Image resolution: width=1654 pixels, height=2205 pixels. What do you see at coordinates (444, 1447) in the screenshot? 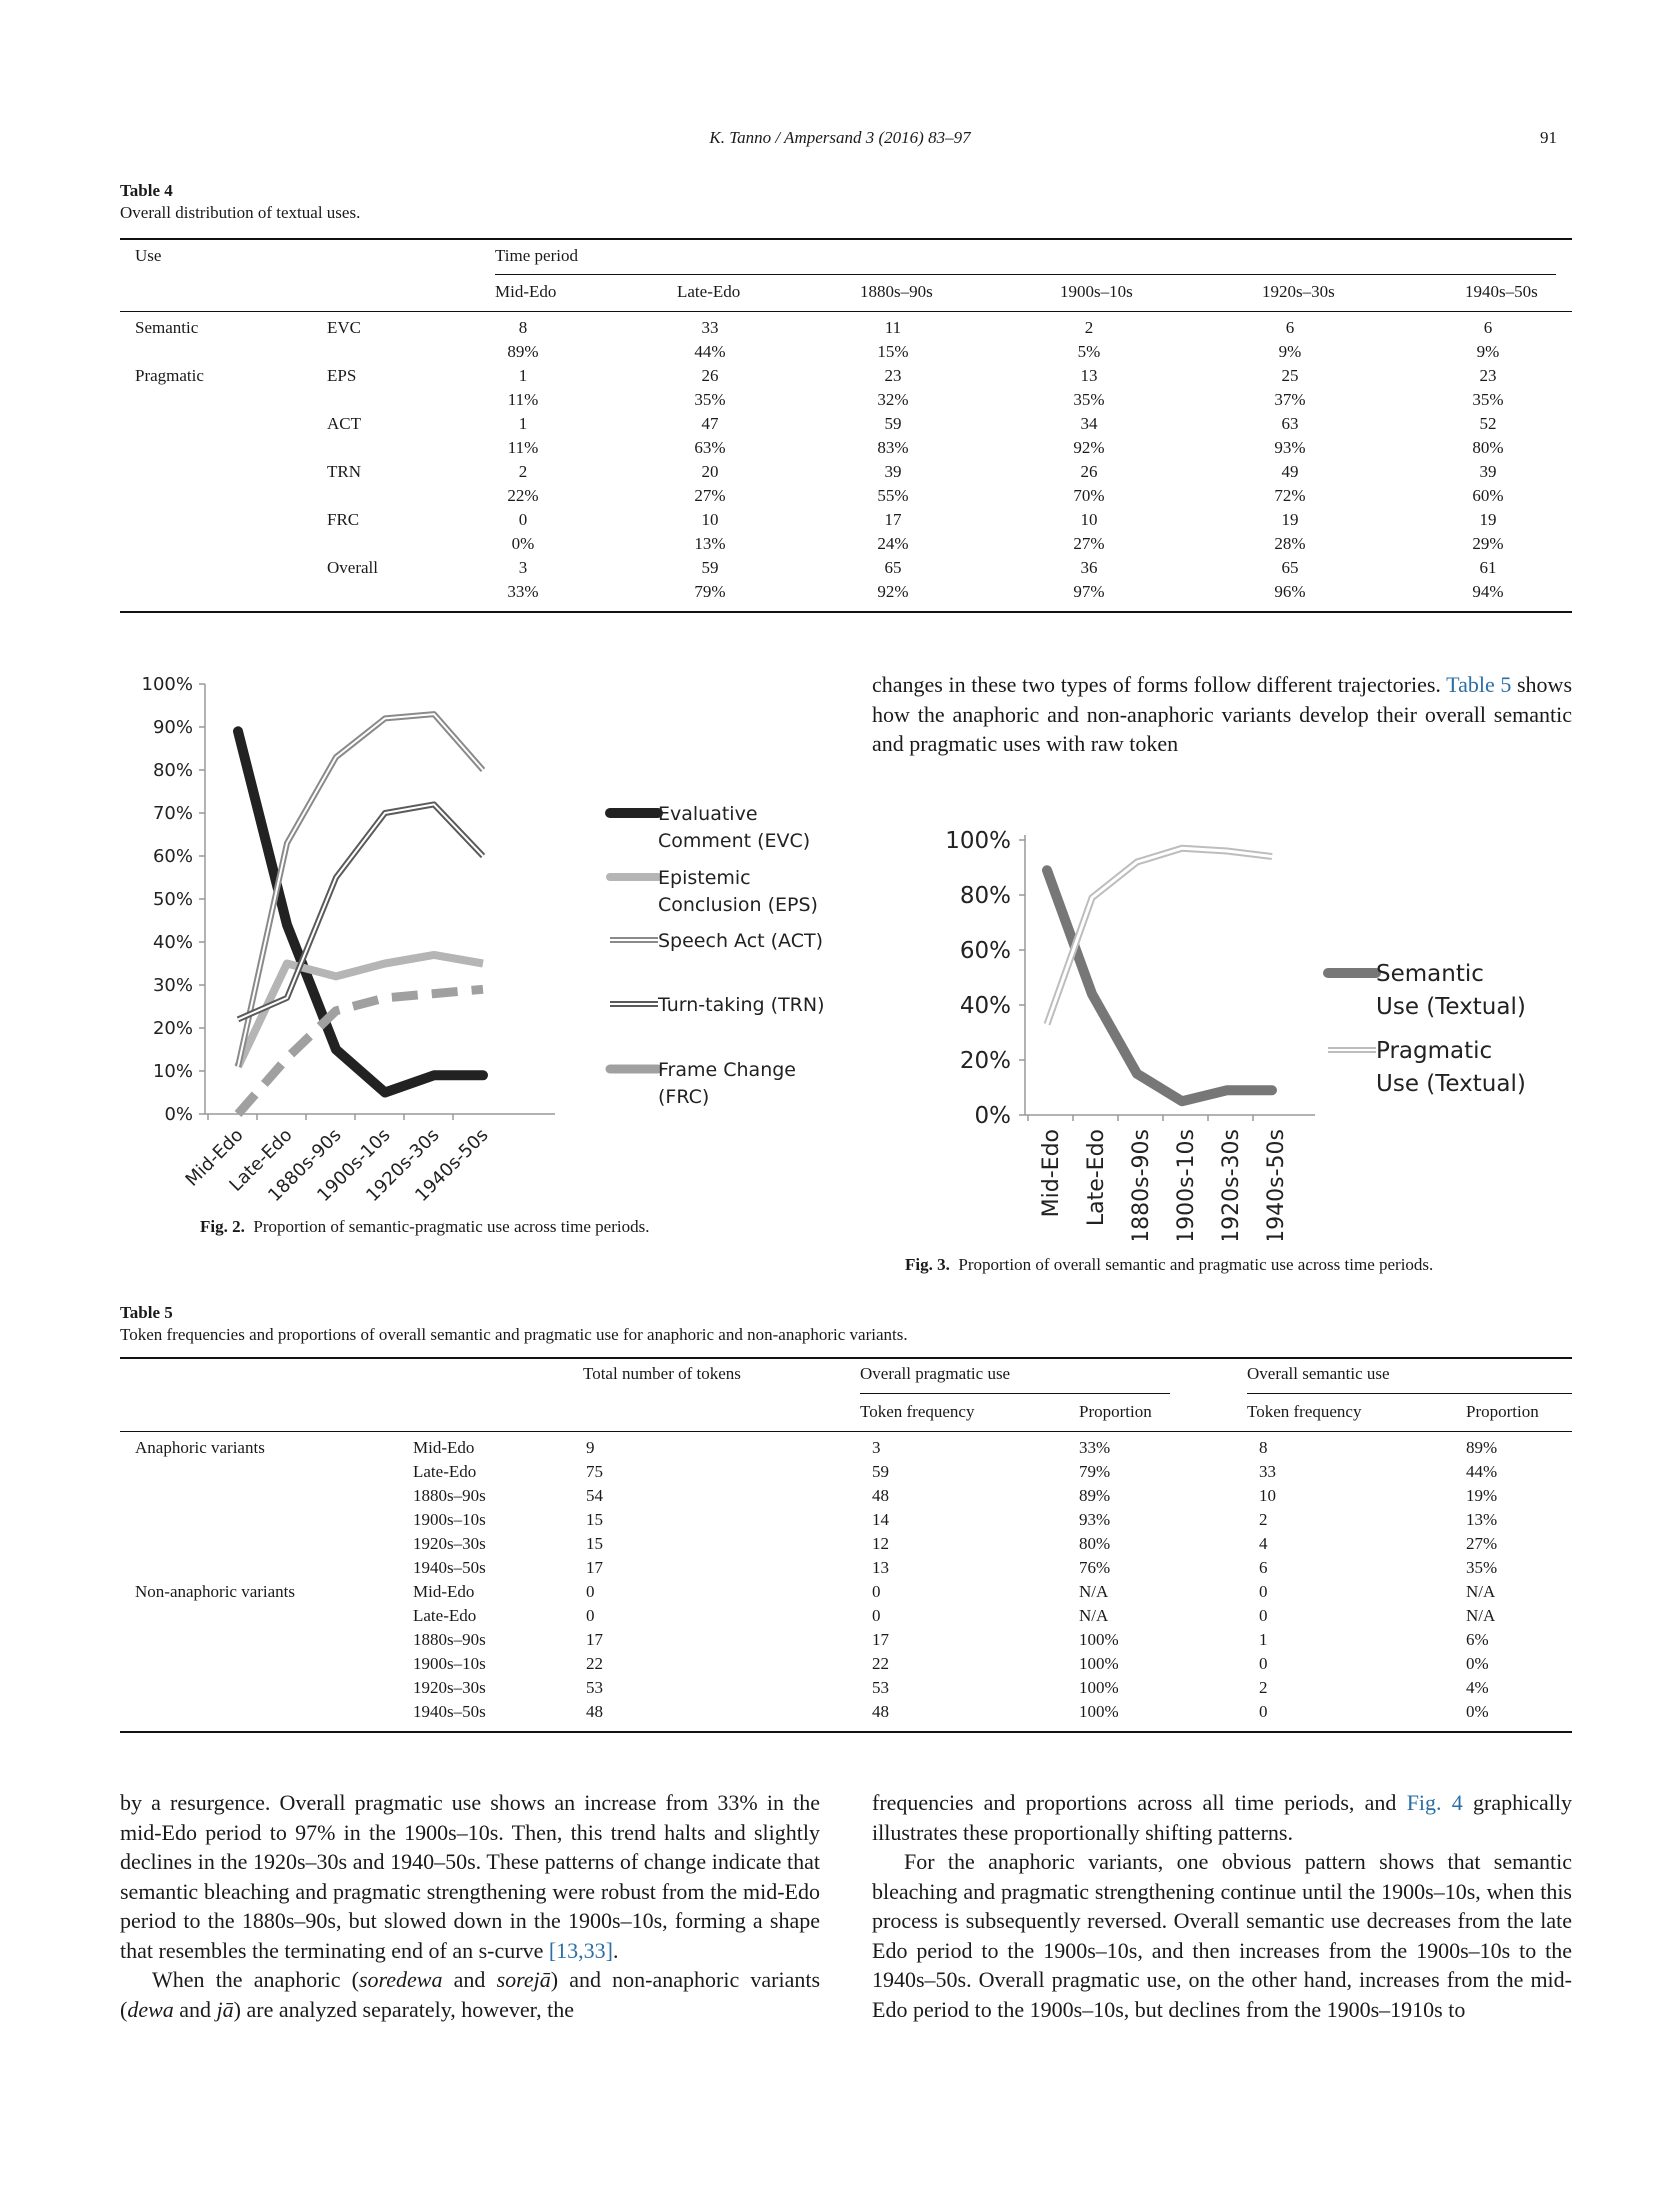
I see `table5-period-cell: Mid-Edo` at bounding box center [444, 1447].